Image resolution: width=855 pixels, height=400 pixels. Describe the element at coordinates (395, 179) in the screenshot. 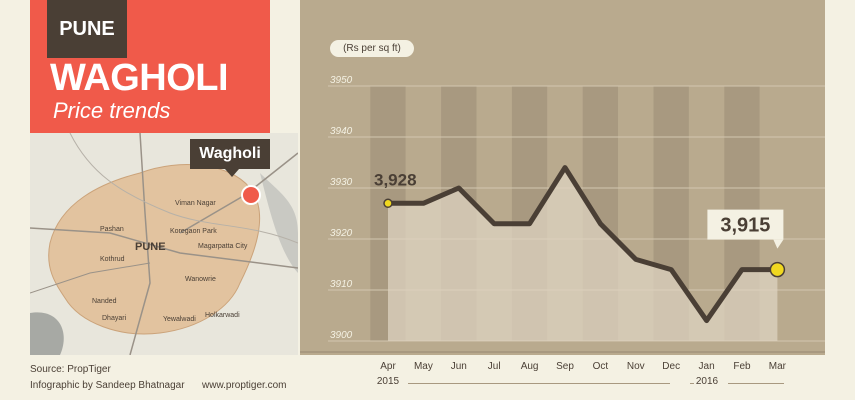

I see `data-label-start: 3,928` at that location.